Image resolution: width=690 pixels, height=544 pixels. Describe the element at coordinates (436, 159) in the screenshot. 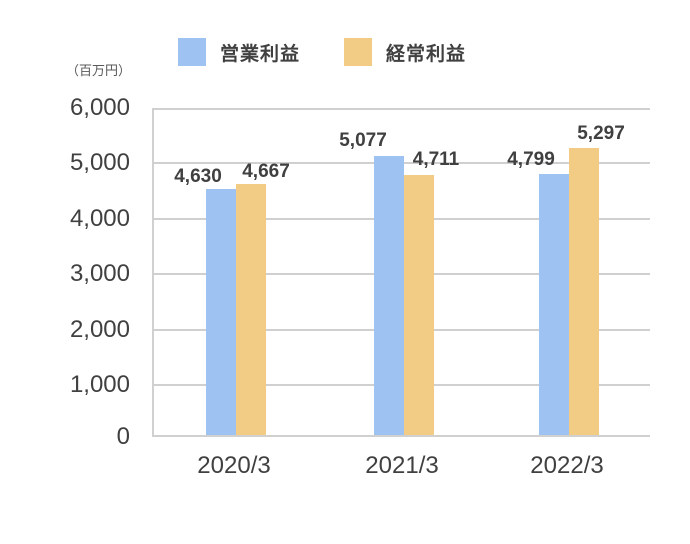

I see `value-label: 4,711` at that location.